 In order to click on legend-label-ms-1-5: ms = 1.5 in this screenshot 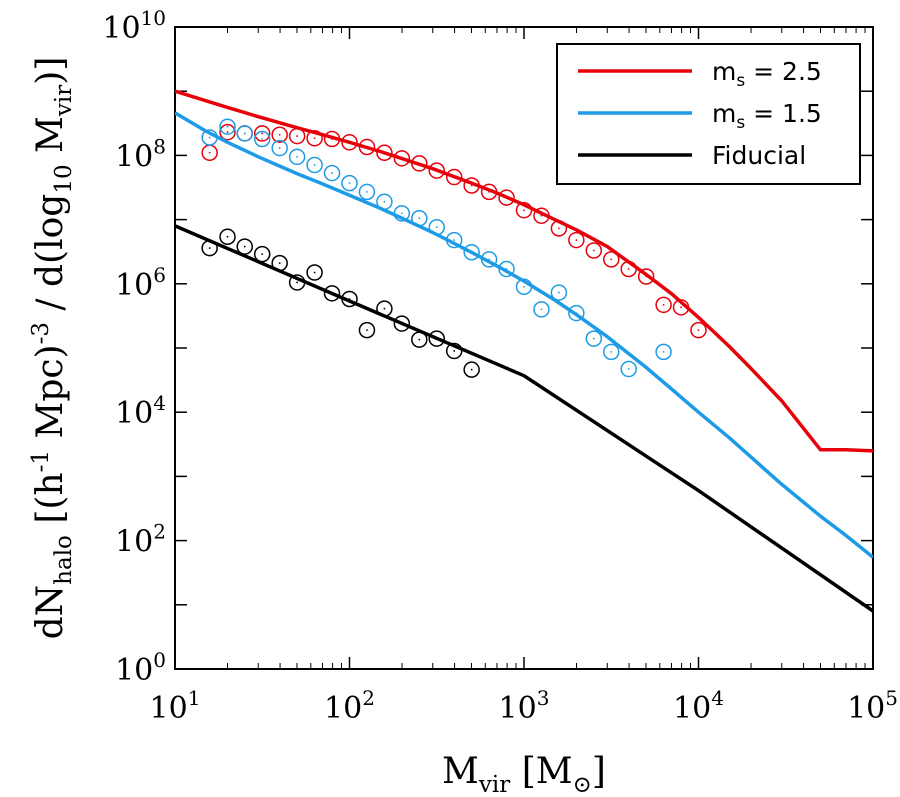, I will do `click(767, 116)`.